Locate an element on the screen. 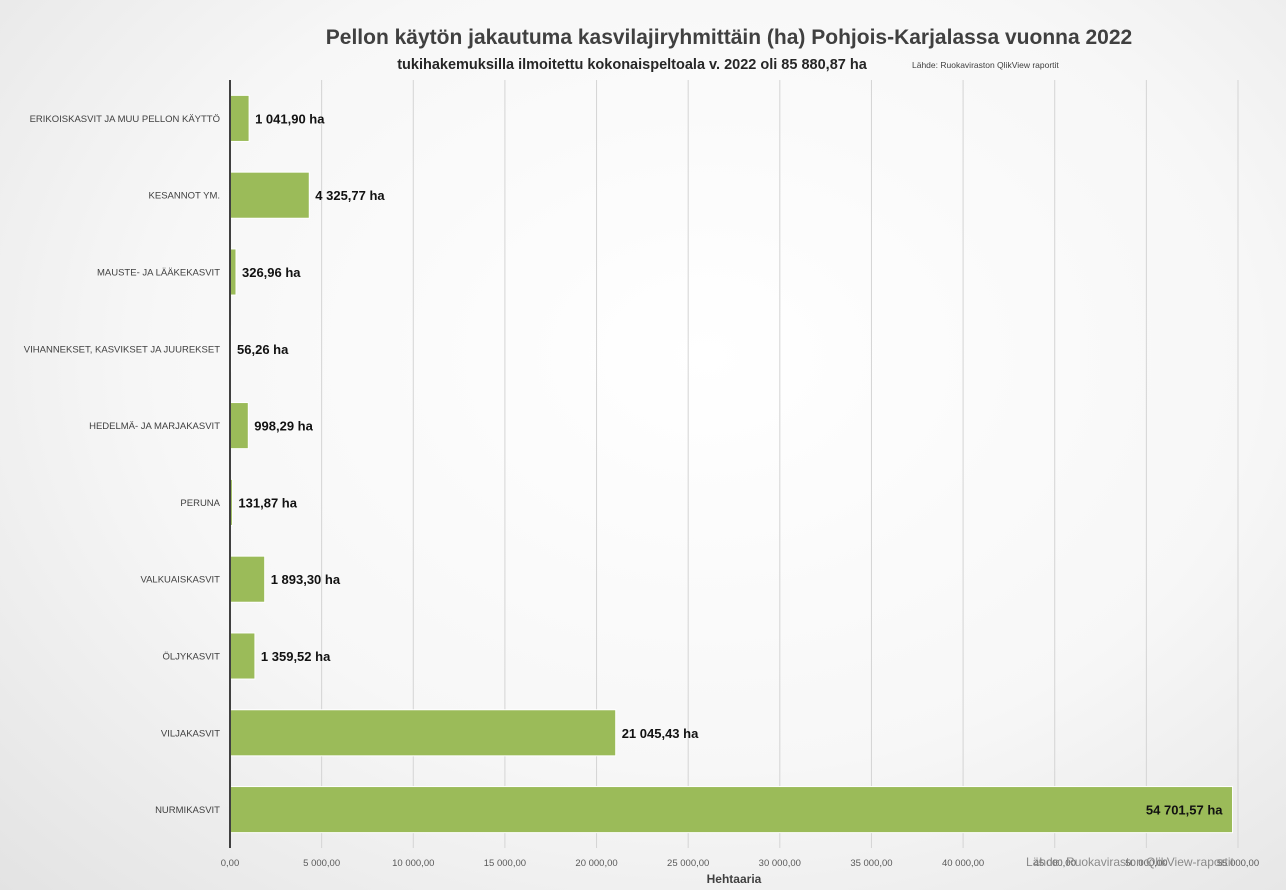 This screenshot has width=1286, height=890. x-tick-label: 20 000,00 is located at coordinates (596, 863).